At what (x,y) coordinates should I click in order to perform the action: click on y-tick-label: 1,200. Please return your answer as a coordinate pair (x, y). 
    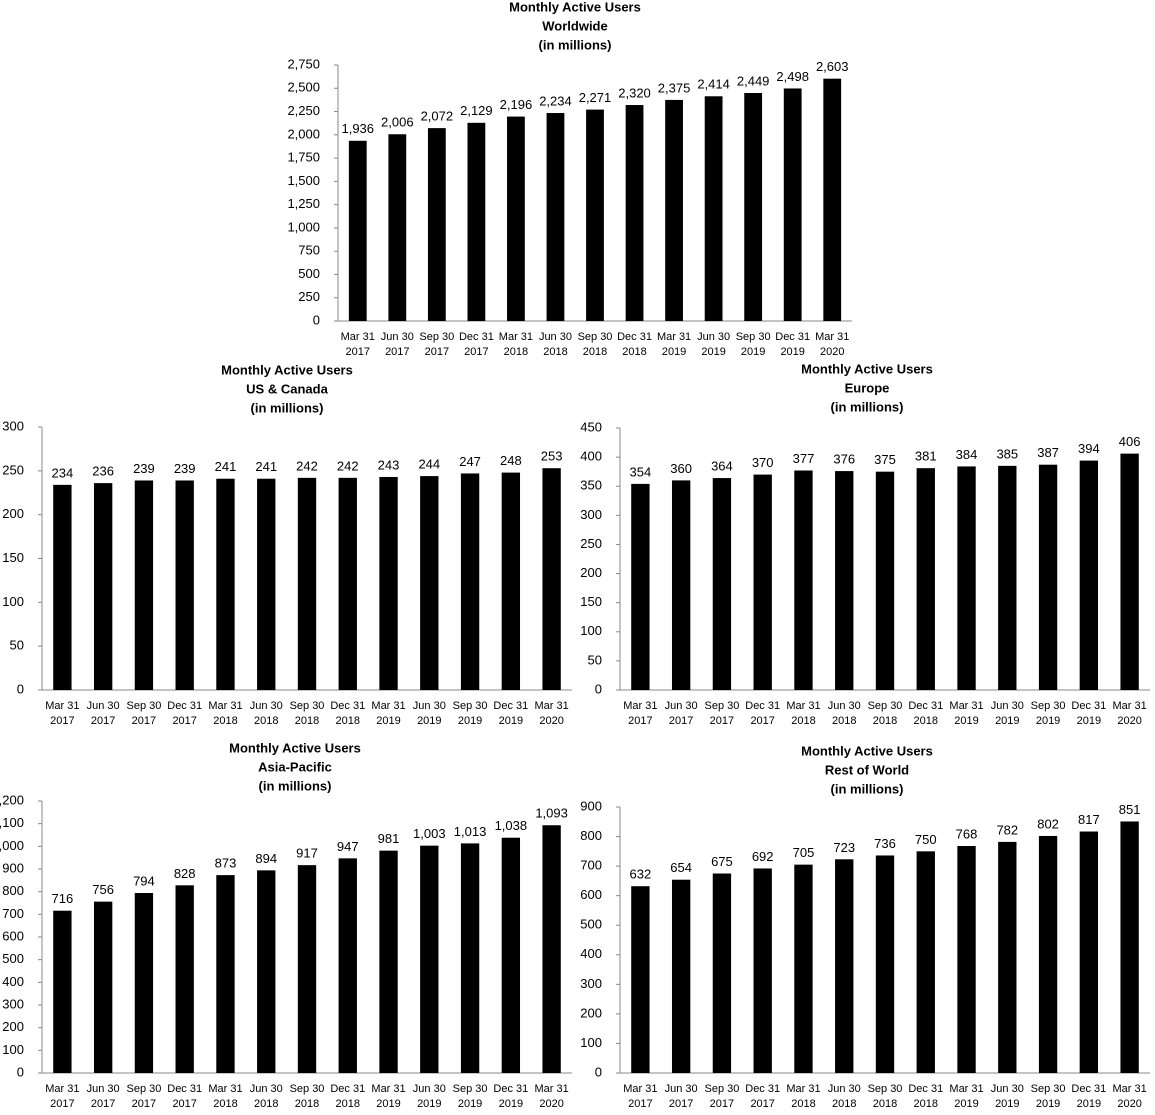
    Looking at the image, I should click on (12, 799).